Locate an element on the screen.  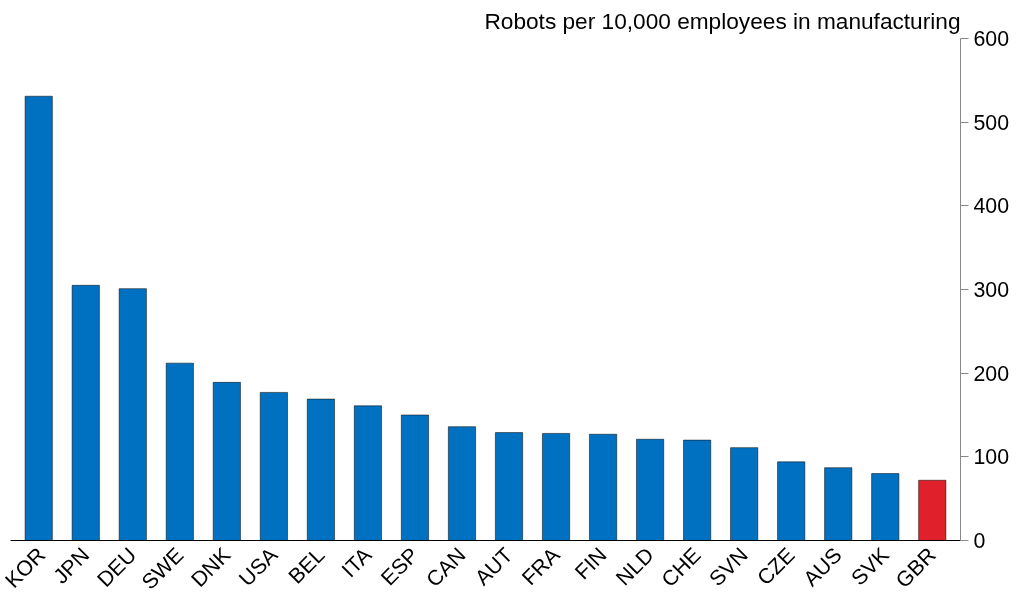
x-tick-label: FIN is located at coordinates (591, 564).